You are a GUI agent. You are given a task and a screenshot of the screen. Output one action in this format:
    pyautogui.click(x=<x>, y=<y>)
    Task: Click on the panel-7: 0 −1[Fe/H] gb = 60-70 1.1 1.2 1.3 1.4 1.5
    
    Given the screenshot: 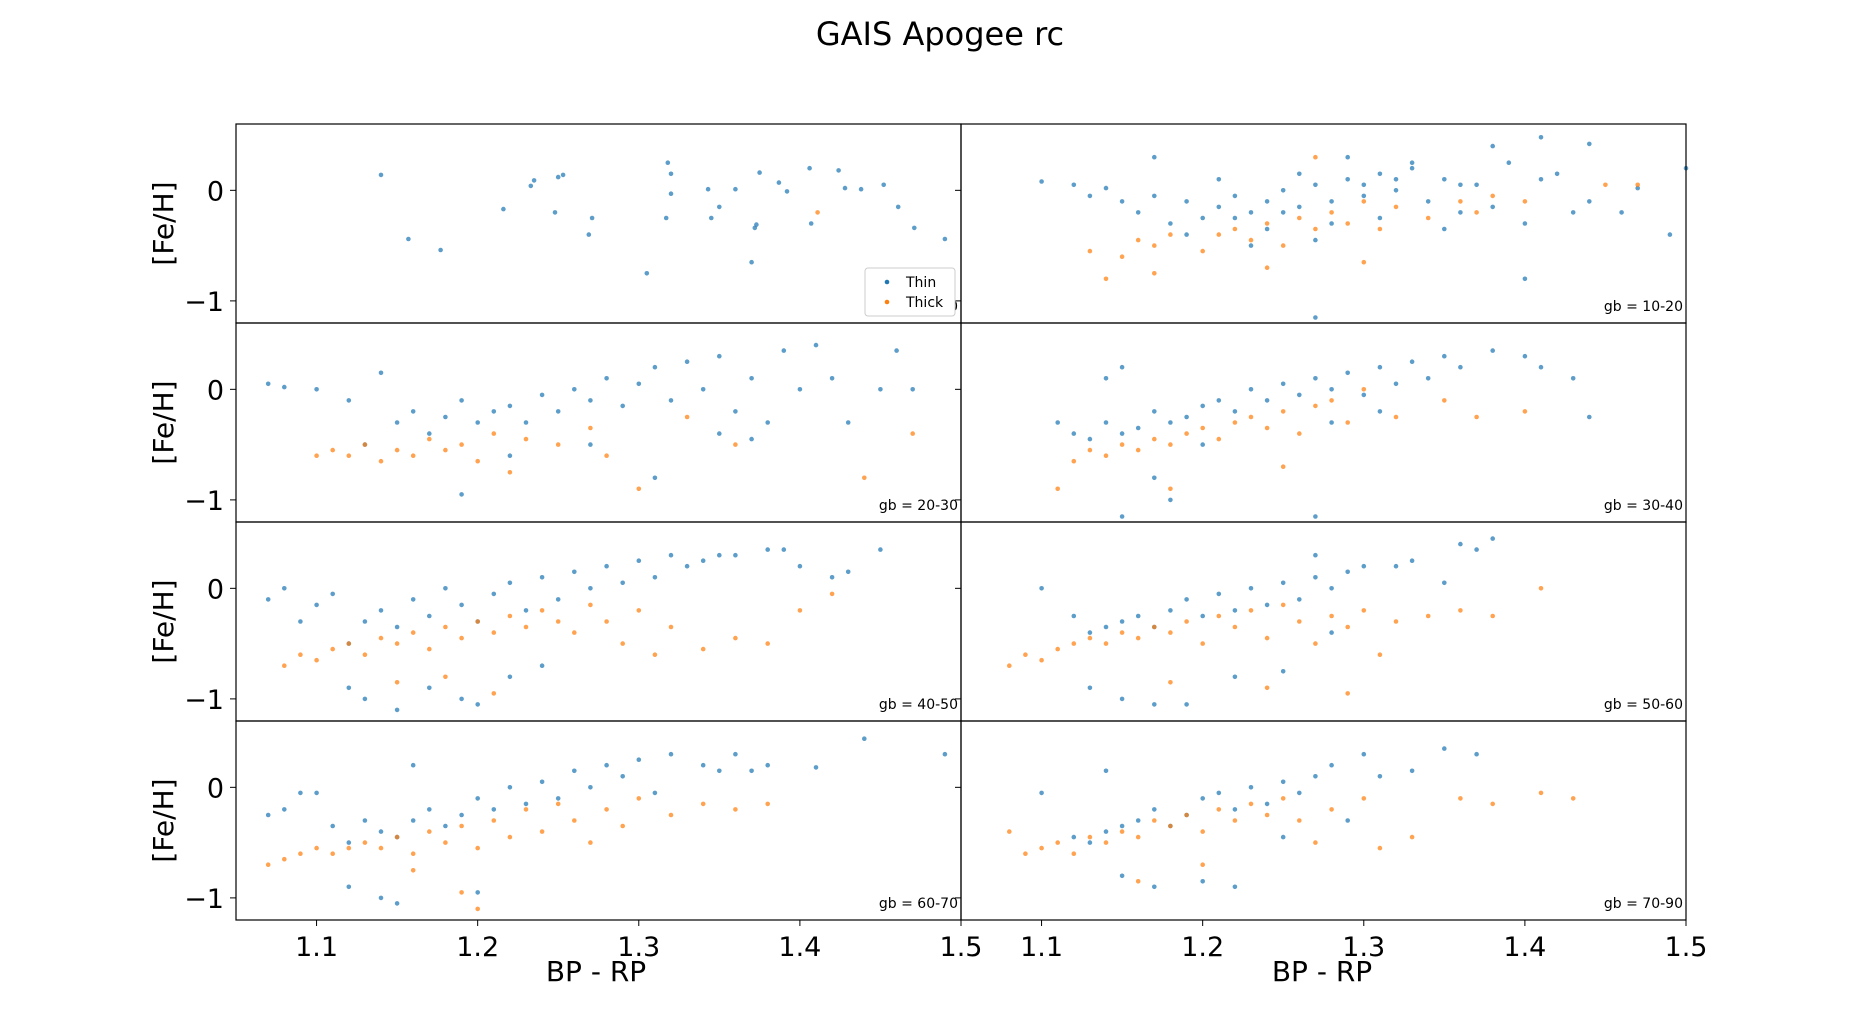 What is the action you would take?
    pyautogui.click(x=564, y=841)
    